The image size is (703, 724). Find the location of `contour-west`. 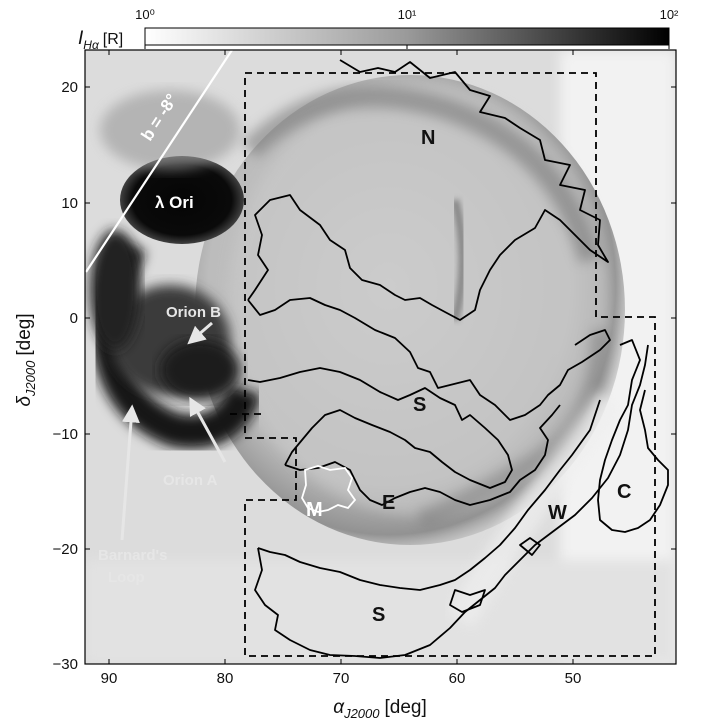

contour-west is located at coordinates (429, 495).